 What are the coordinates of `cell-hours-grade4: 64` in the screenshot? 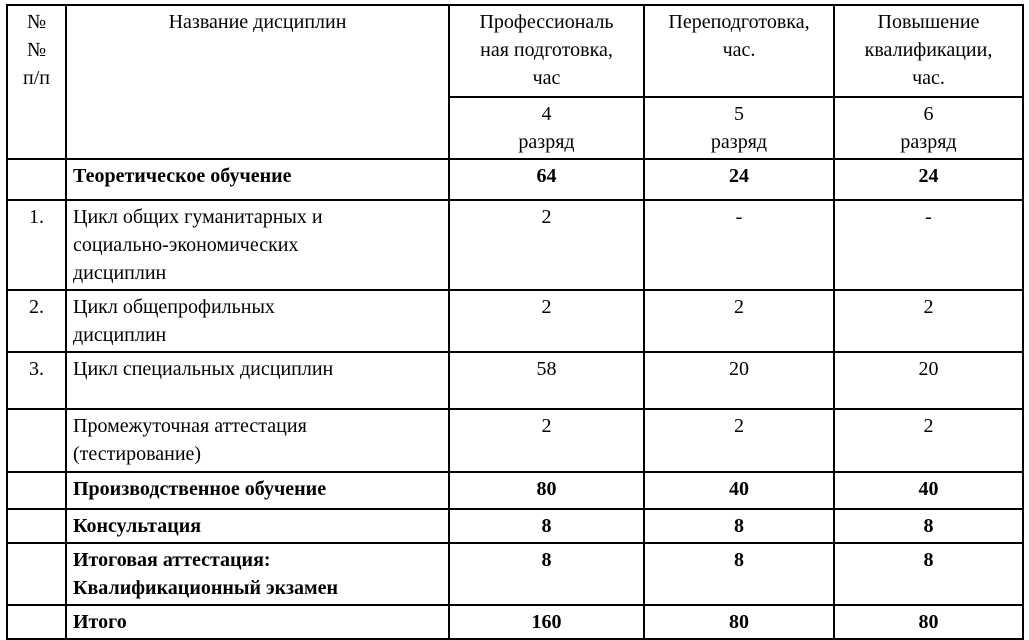 It's located at (546, 179).